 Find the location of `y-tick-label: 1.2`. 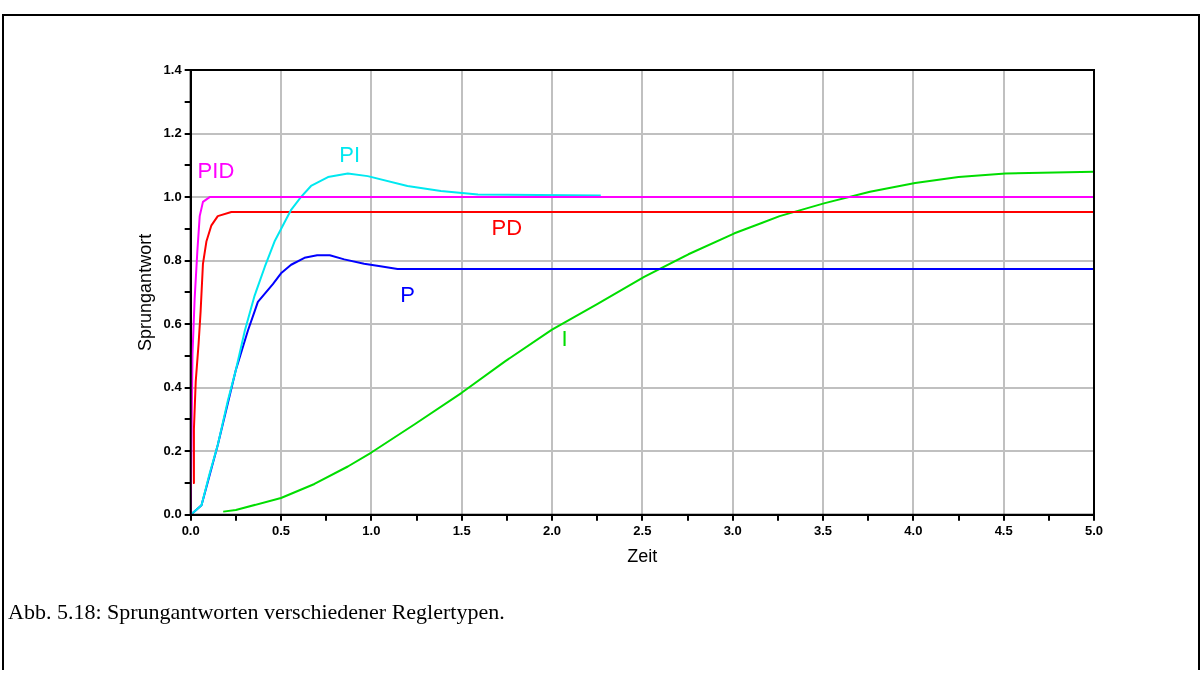

y-tick-label: 1.2 is located at coordinates (172, 133).